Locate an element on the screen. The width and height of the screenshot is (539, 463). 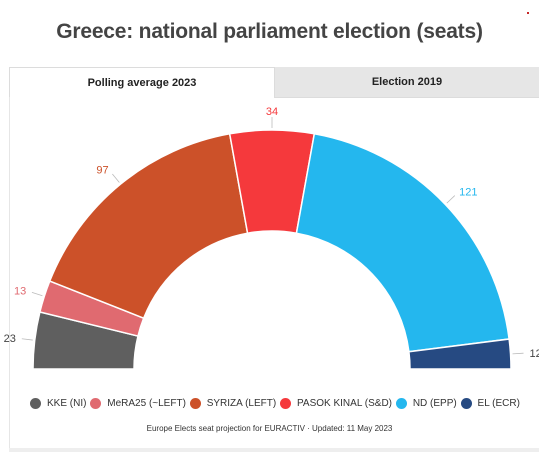
label-leader-syriza-left is located at coordinates (116, 178).